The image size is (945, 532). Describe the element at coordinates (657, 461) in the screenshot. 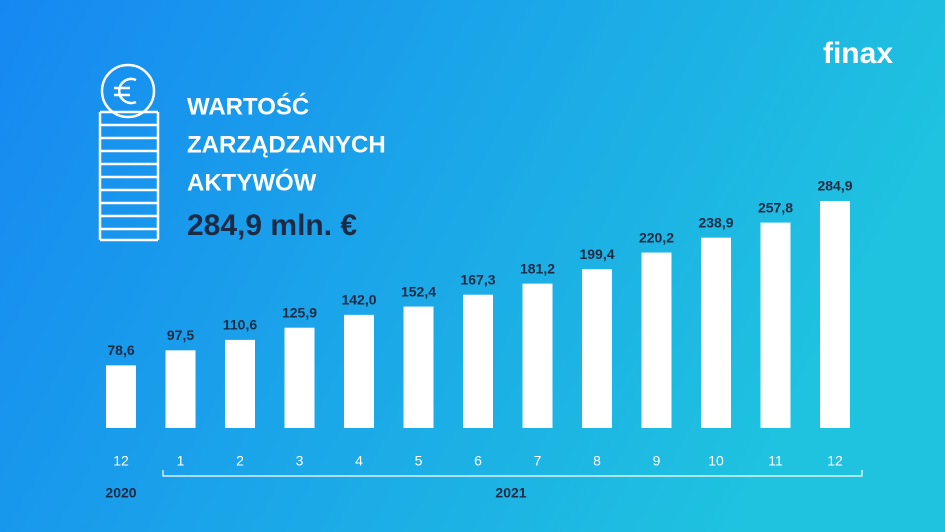

I see `x-tick-label: 9` at that location.